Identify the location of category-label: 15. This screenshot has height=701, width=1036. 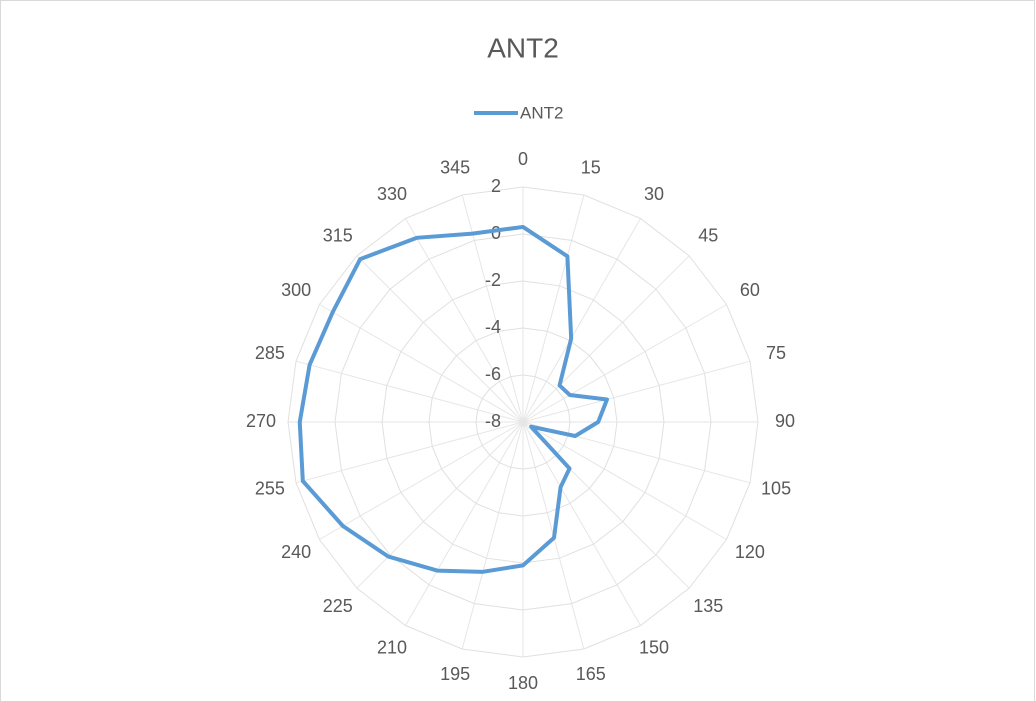
(591, 168).